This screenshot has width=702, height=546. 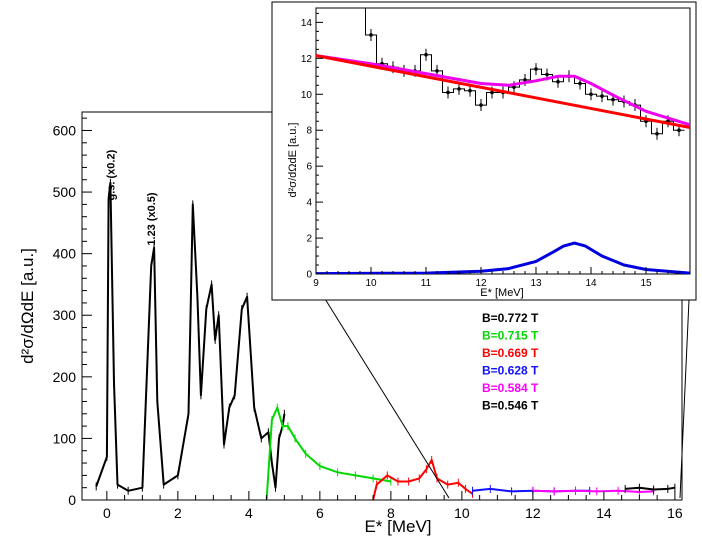 I want to click on legend-entry-6: B=0.546 T, so click(x=510, y=406).